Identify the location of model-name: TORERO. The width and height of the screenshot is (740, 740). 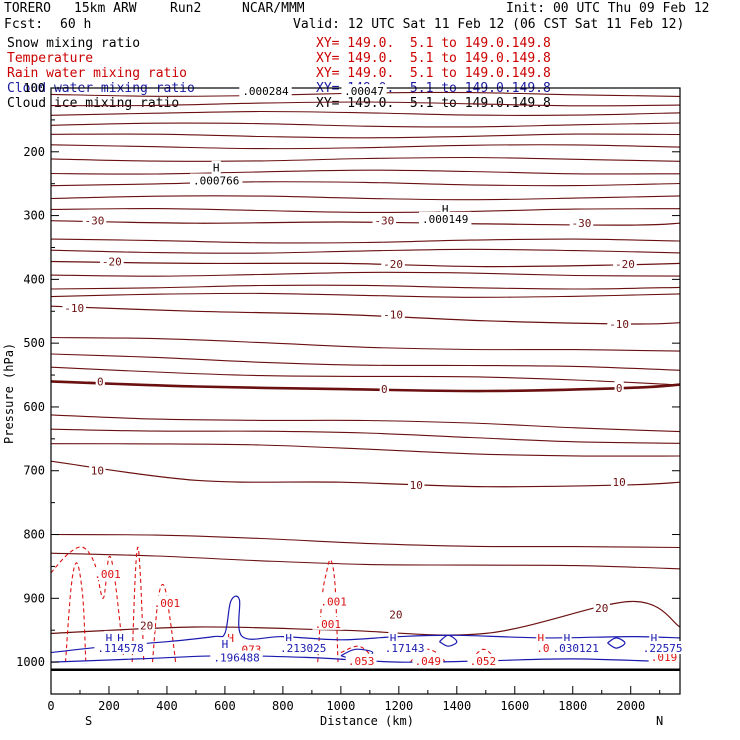
(27, 8).